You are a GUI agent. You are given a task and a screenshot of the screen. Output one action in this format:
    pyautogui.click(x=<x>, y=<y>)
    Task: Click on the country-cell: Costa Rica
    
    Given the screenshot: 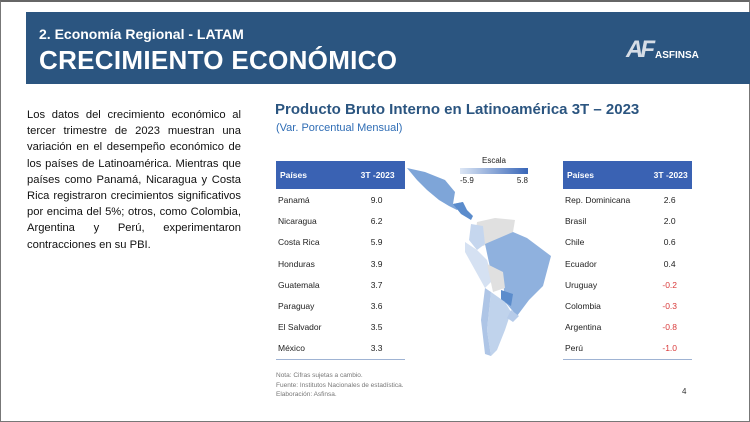 What is the action you would take?
    pyautogui.click(x=299, y=242)
    